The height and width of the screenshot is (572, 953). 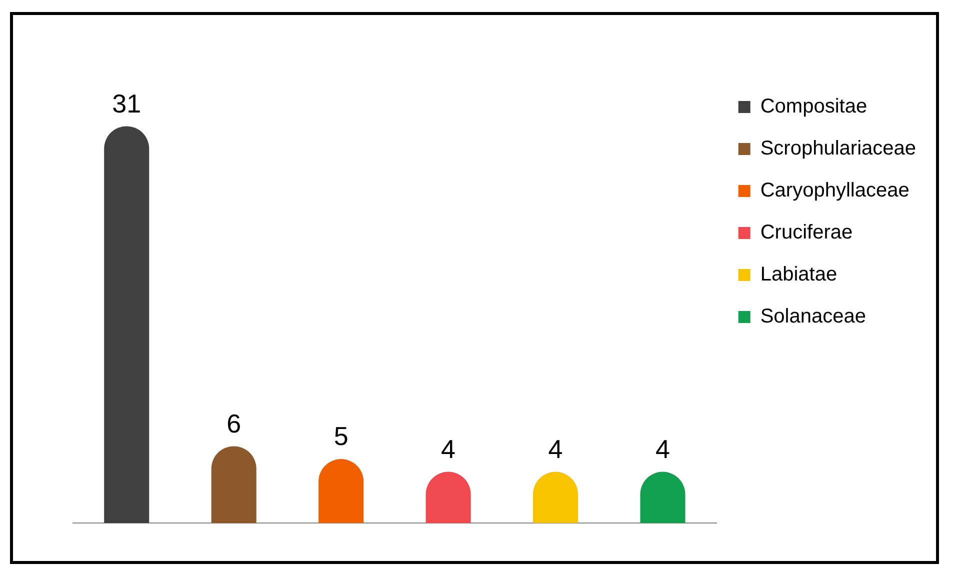 I want to click on legend-label: Solanaceae, so click(x=813, y=317).